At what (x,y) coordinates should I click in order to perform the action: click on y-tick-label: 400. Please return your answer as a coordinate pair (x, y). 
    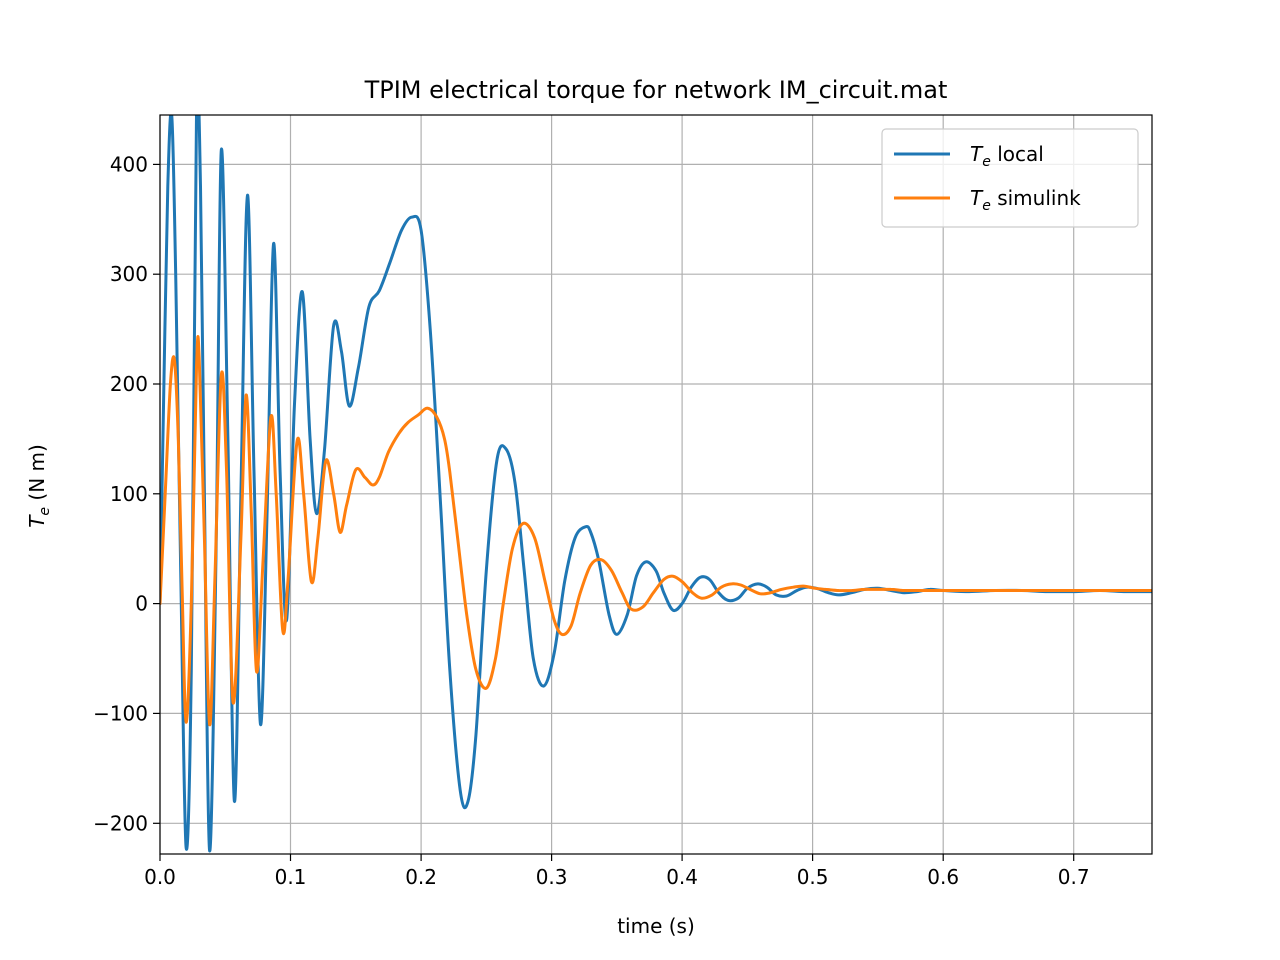
    Looking at the image, I should click on (129, 164).